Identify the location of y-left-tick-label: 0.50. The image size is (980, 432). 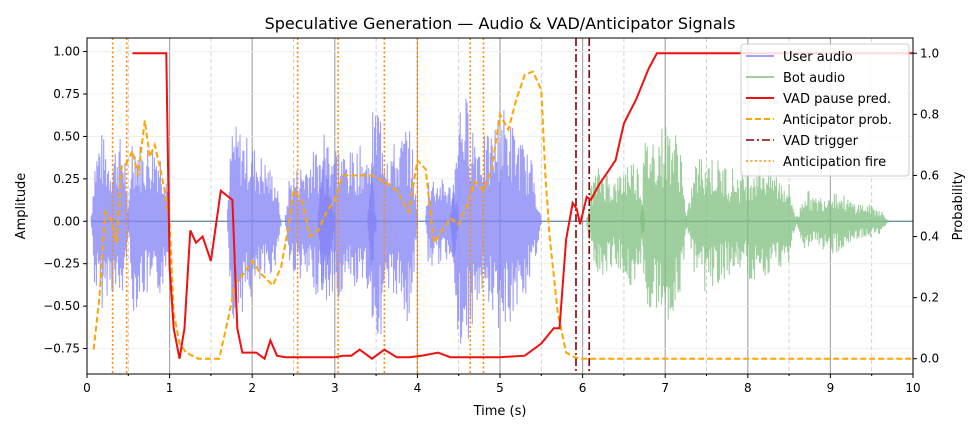
(66, 136).